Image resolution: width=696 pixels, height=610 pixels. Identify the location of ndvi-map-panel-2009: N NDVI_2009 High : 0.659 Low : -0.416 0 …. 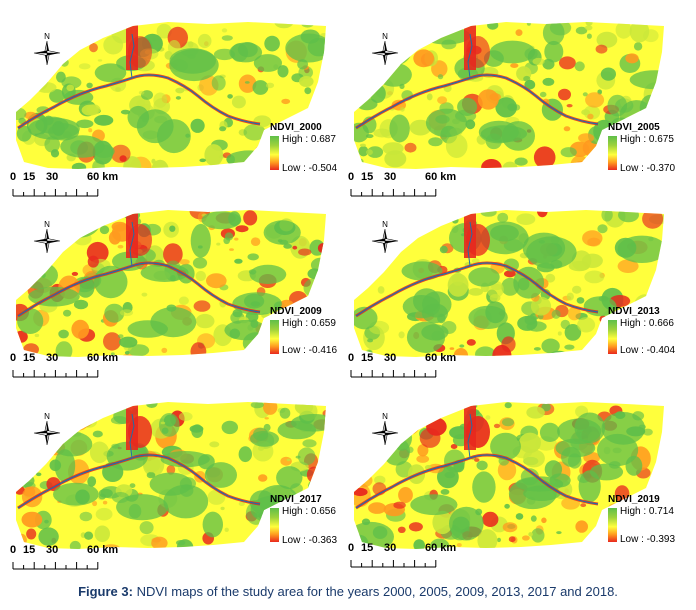
(173, 295).